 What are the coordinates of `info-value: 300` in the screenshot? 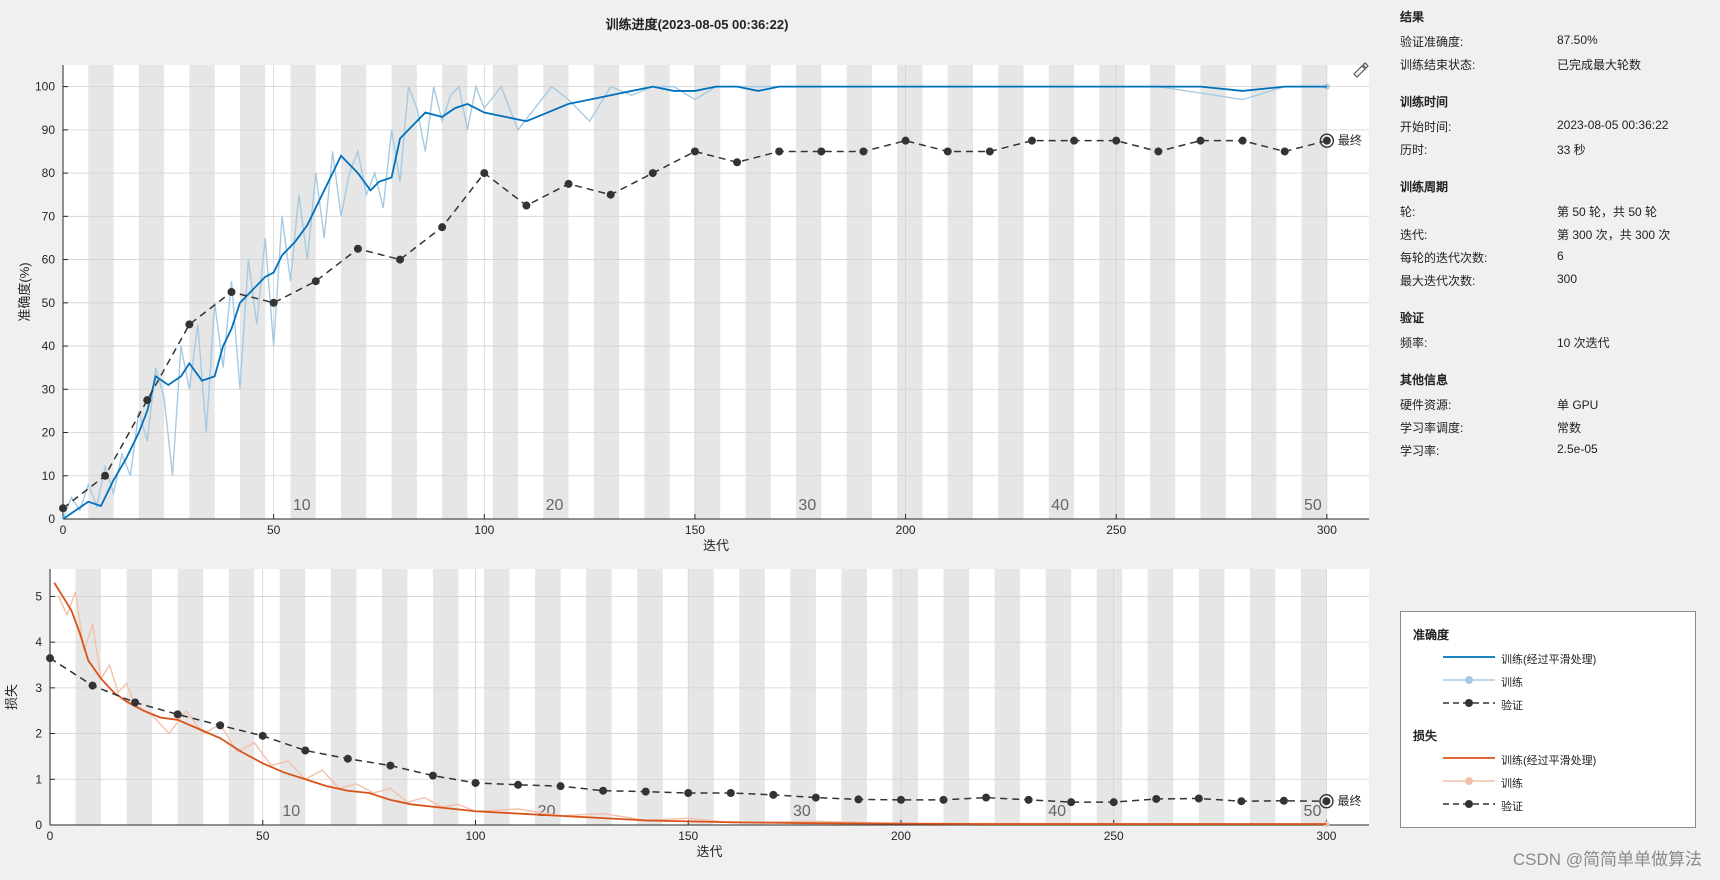 It's located at (1567, 279).